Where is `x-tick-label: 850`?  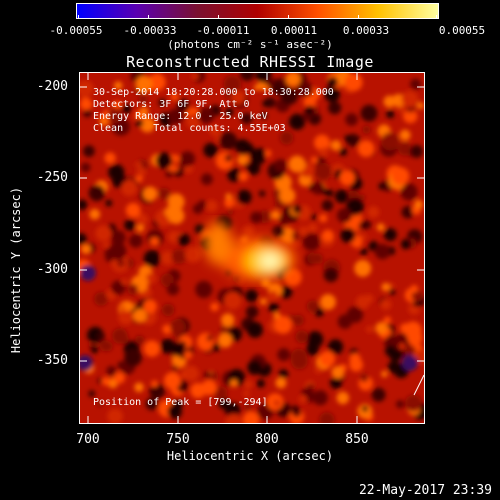 x-tick-label: 850 is located at coordinates (357, 439).